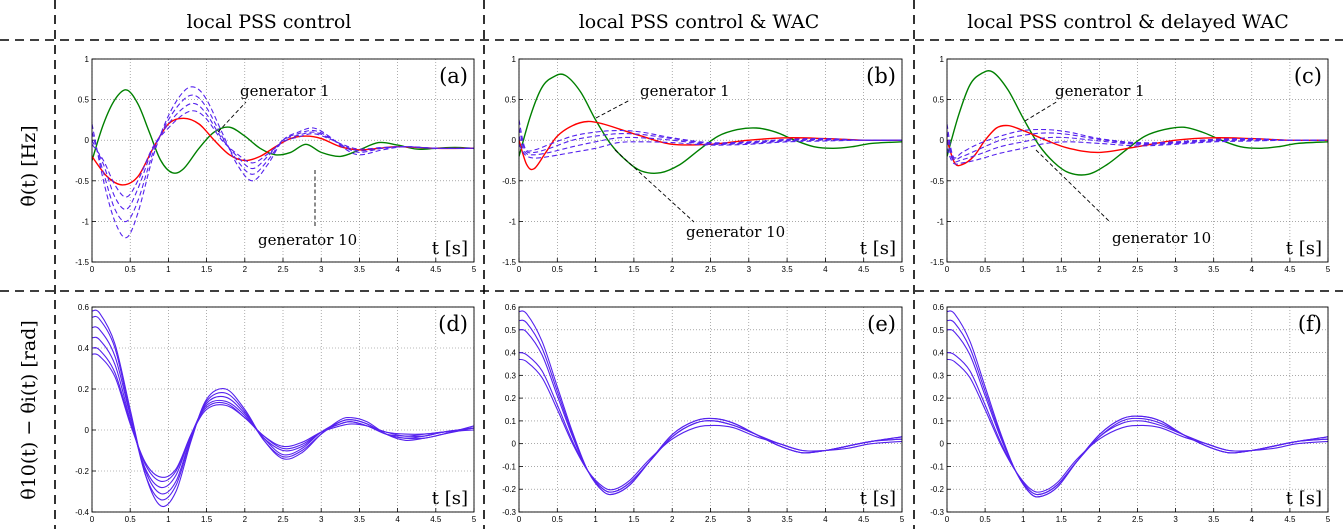 The image size is (1343, 529). Describe the element at coordinates (86, 221) in the screenshot. I see `y-tick-label: -1` at that location.